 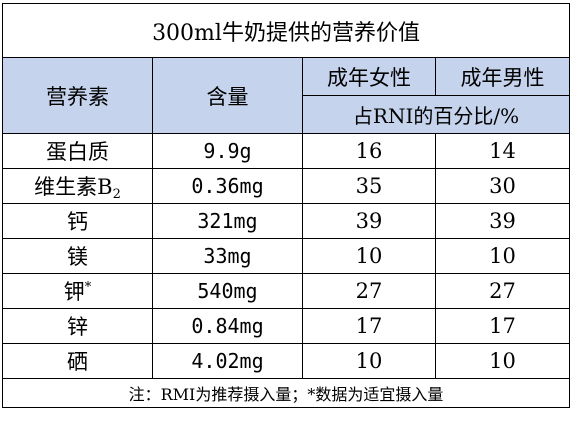 I want to click on amount-cell: 0.36mg, so click(x=227, y=186).